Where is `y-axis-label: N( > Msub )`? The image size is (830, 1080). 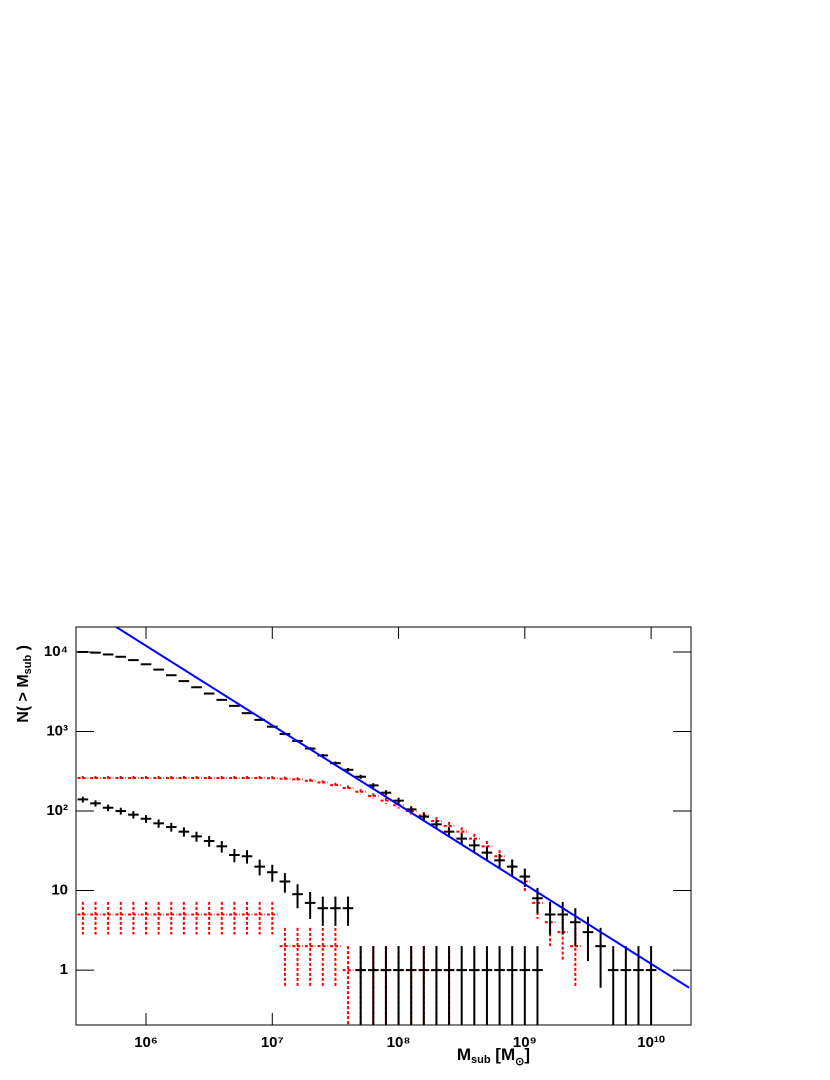 y-axis-label: N( > Msub ) is located at coordinates (24, 684).